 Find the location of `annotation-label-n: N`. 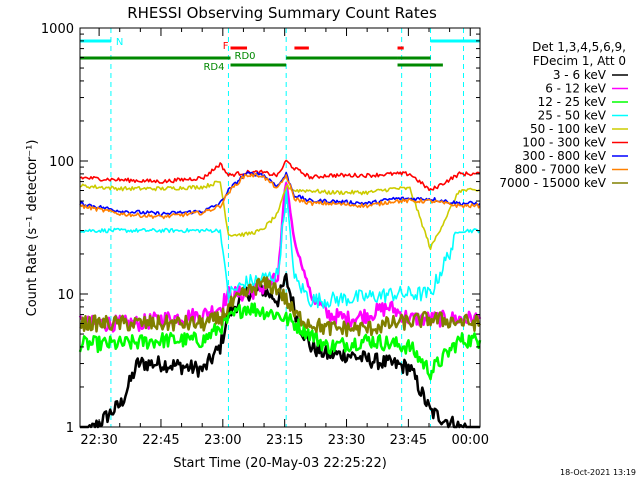

annotation-label-n: N is located at coordinates (119, 42).